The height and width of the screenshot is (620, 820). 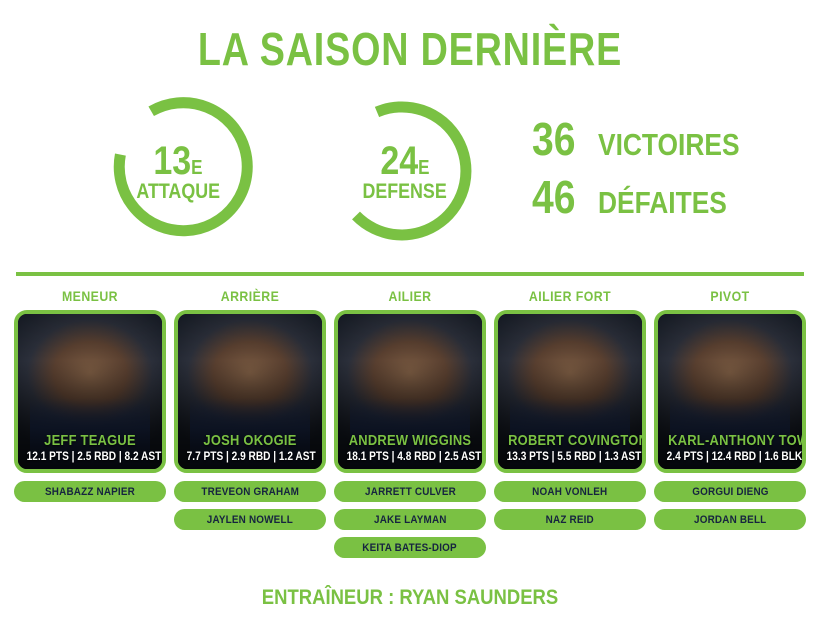 I want to click on starter-caption: JOSH OKOGIE 7.7 PTS | 2.9 RBD | 1.2 AST, so click(x=250, y=447).